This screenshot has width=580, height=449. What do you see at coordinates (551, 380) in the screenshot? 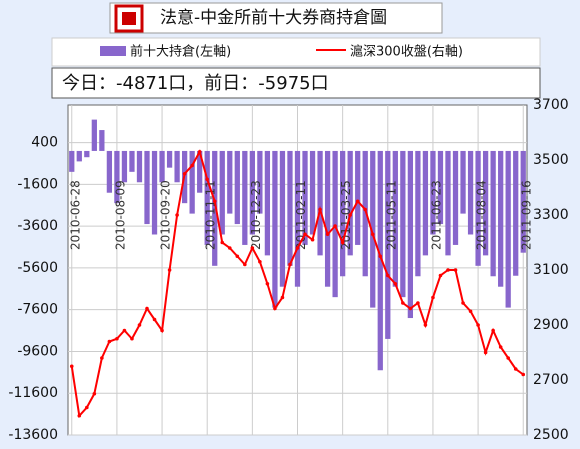
I see `y2-tick-label: 2700` at bounding box center [551, 380].